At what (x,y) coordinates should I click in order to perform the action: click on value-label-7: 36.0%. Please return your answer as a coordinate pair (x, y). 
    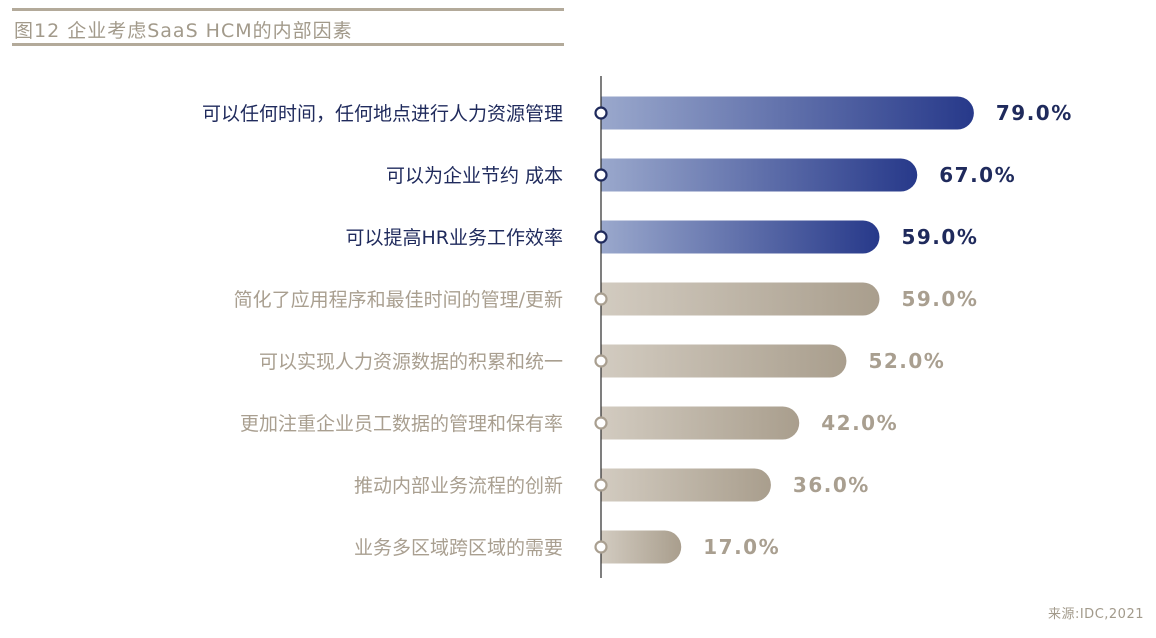
    Looking at the image, I should click on (831, 485).